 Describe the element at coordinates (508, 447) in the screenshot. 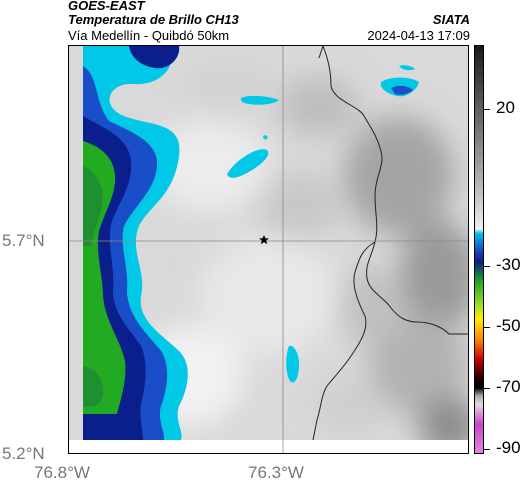

I see `colorbar-label-minus-90: -90` at that location.